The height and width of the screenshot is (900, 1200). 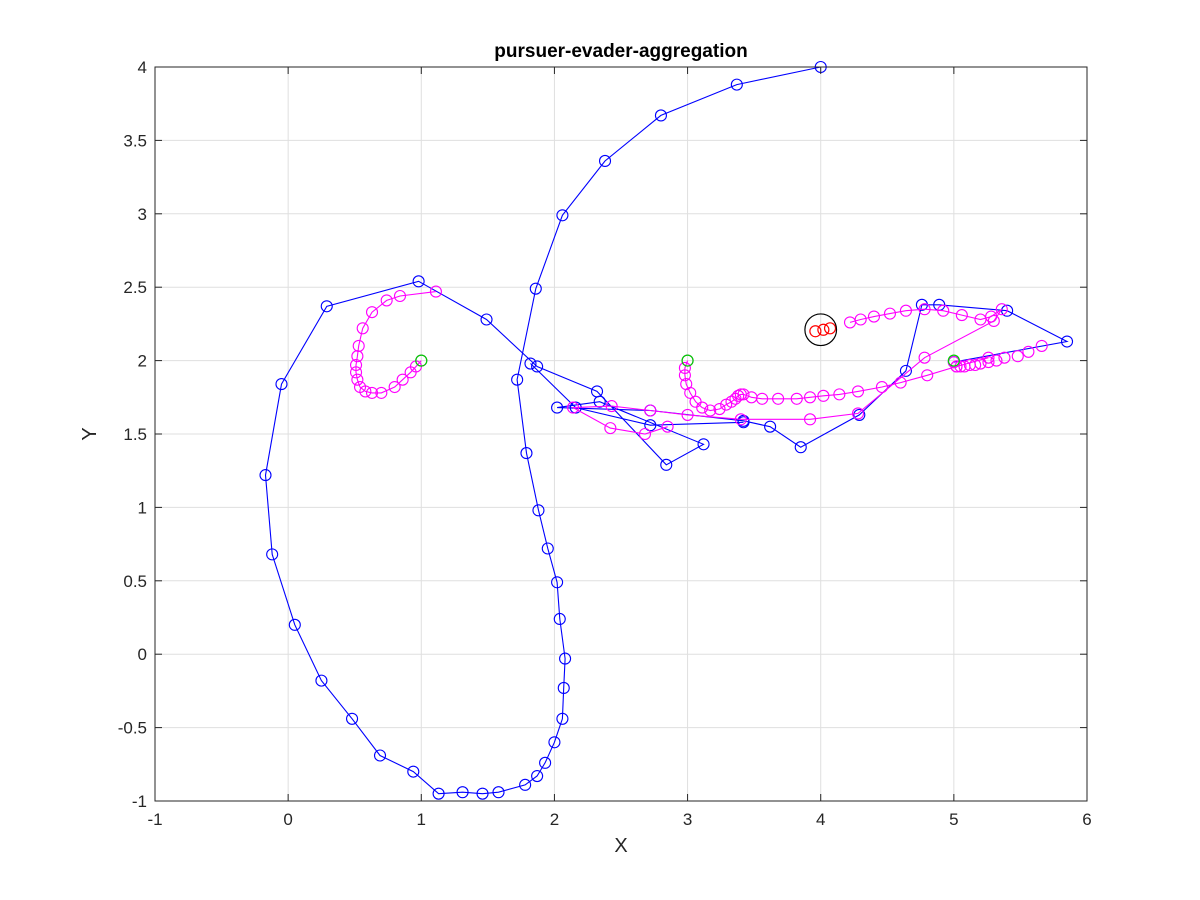 I want to click on evader-1-group, so click(x=395, y=342).